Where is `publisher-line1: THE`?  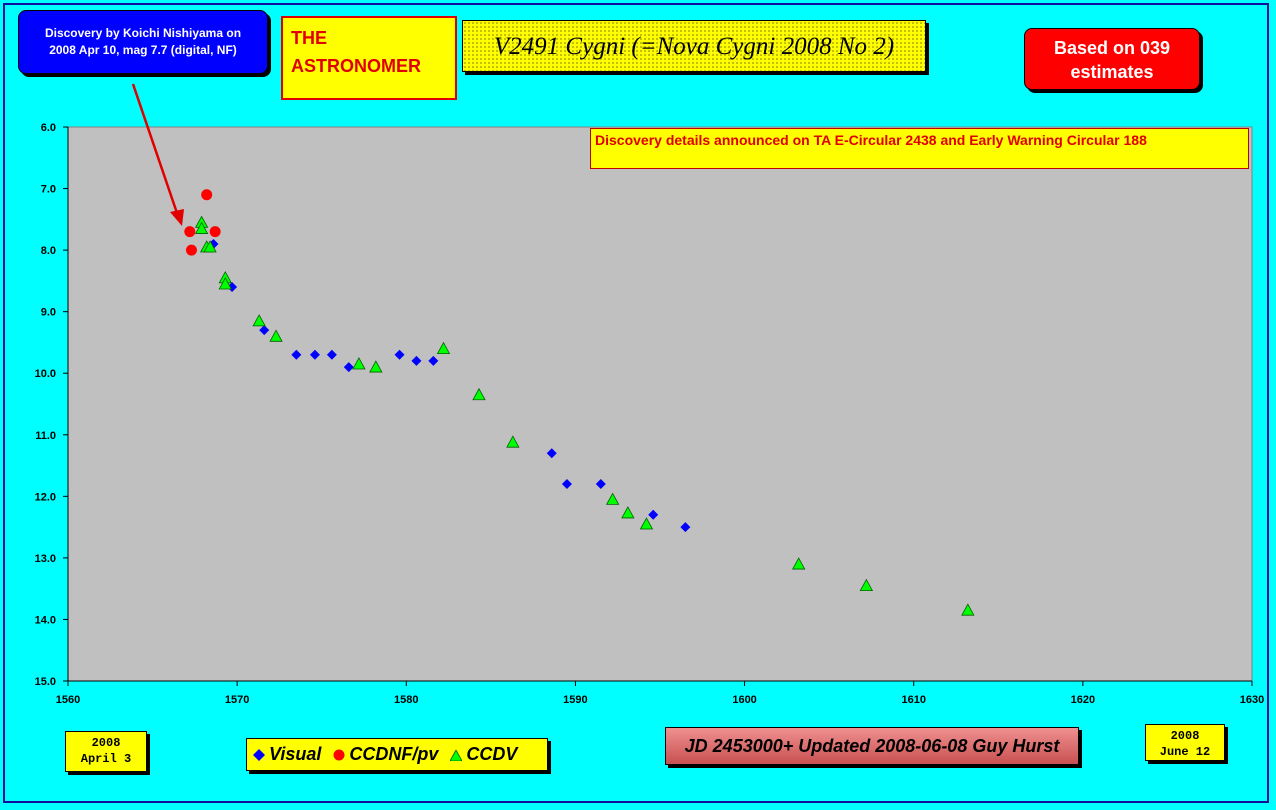 publisher-line1: THE is located at coordinates (309, 38).